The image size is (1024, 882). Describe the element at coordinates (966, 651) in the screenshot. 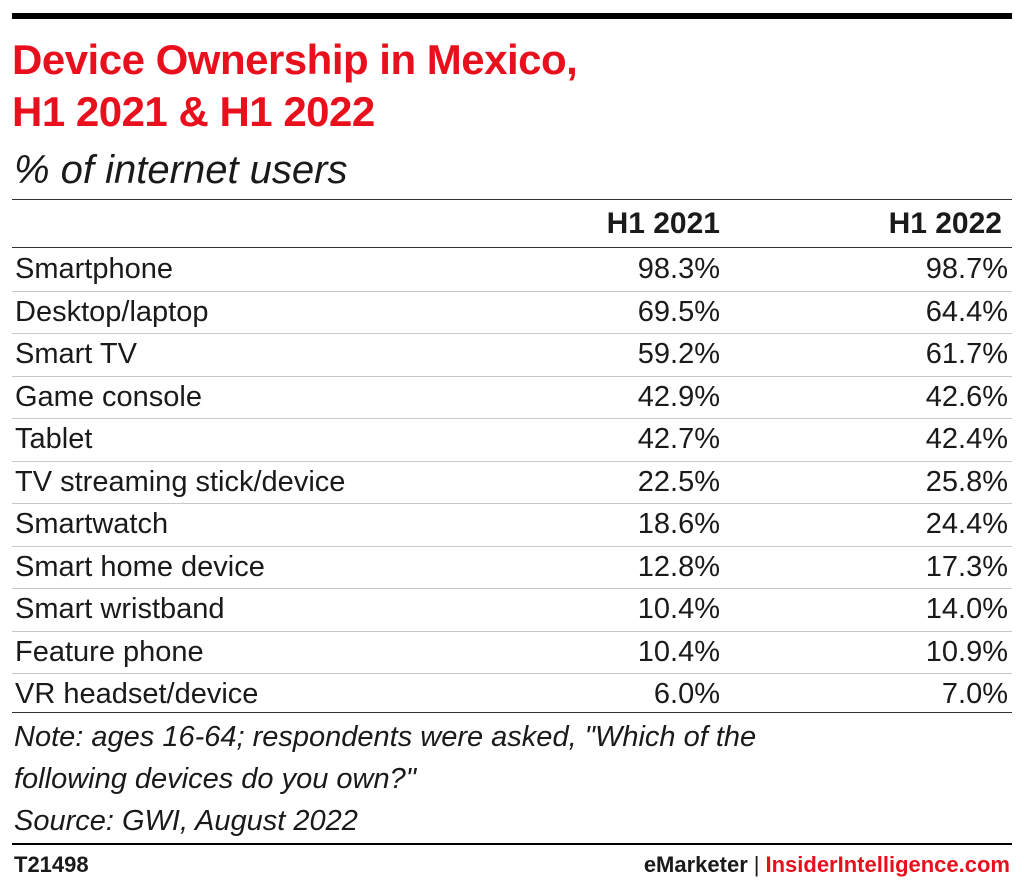

I see `cell-h1-2022: 10.9%` at that location.